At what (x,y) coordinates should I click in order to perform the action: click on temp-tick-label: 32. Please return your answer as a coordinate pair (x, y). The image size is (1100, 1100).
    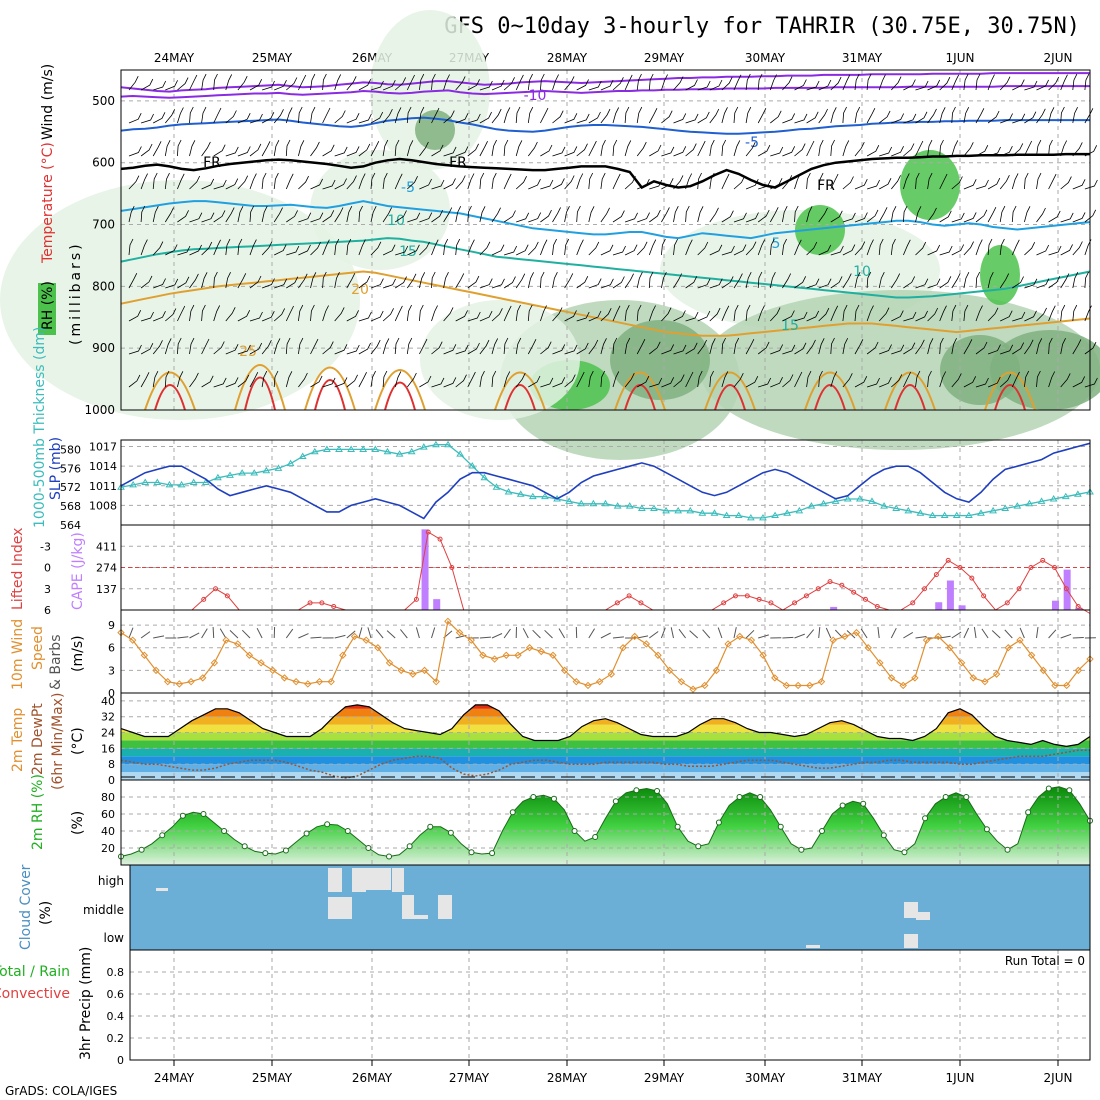
    Looking at the image, I should click on (108, 717).